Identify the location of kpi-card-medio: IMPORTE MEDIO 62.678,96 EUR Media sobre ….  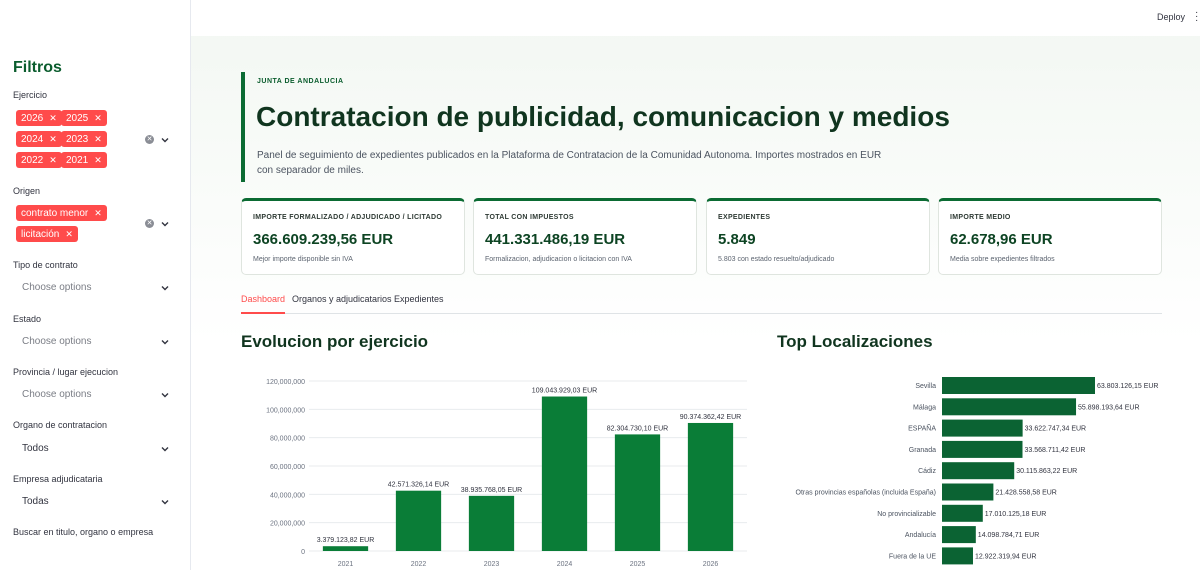
(1050, 236).